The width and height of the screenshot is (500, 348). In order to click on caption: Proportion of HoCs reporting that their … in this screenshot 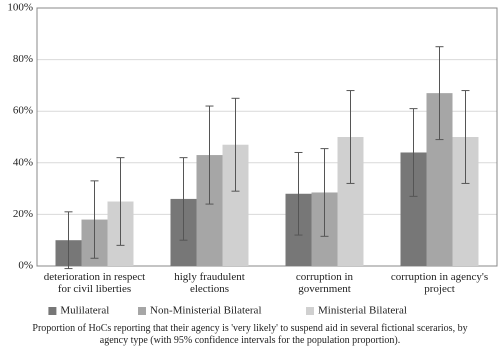, I will do `click(250, 334)`.